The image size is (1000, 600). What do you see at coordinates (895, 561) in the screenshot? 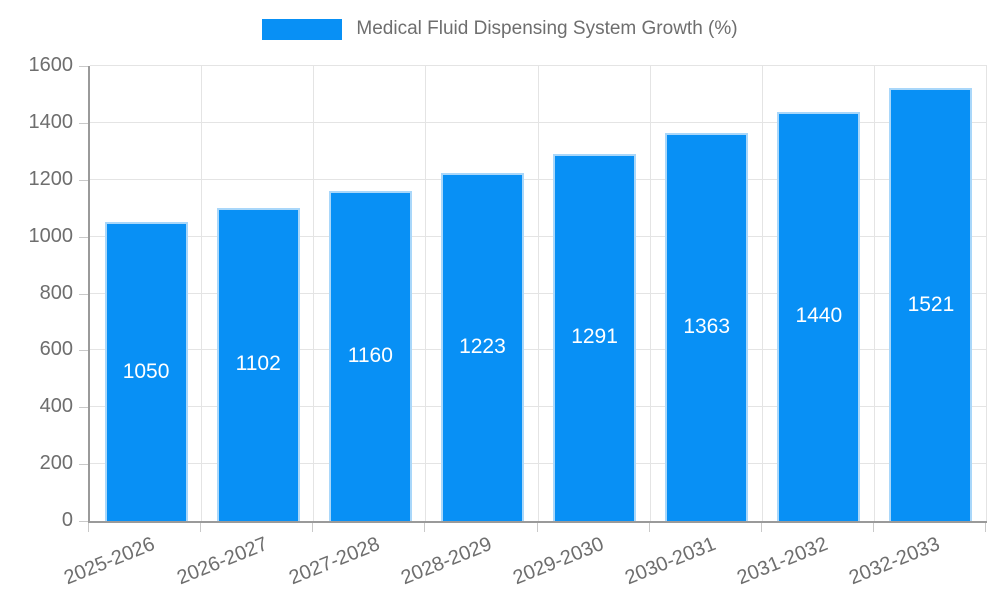
I see `x-axis-label: 2032-2033` at bounding box center [895, 561].